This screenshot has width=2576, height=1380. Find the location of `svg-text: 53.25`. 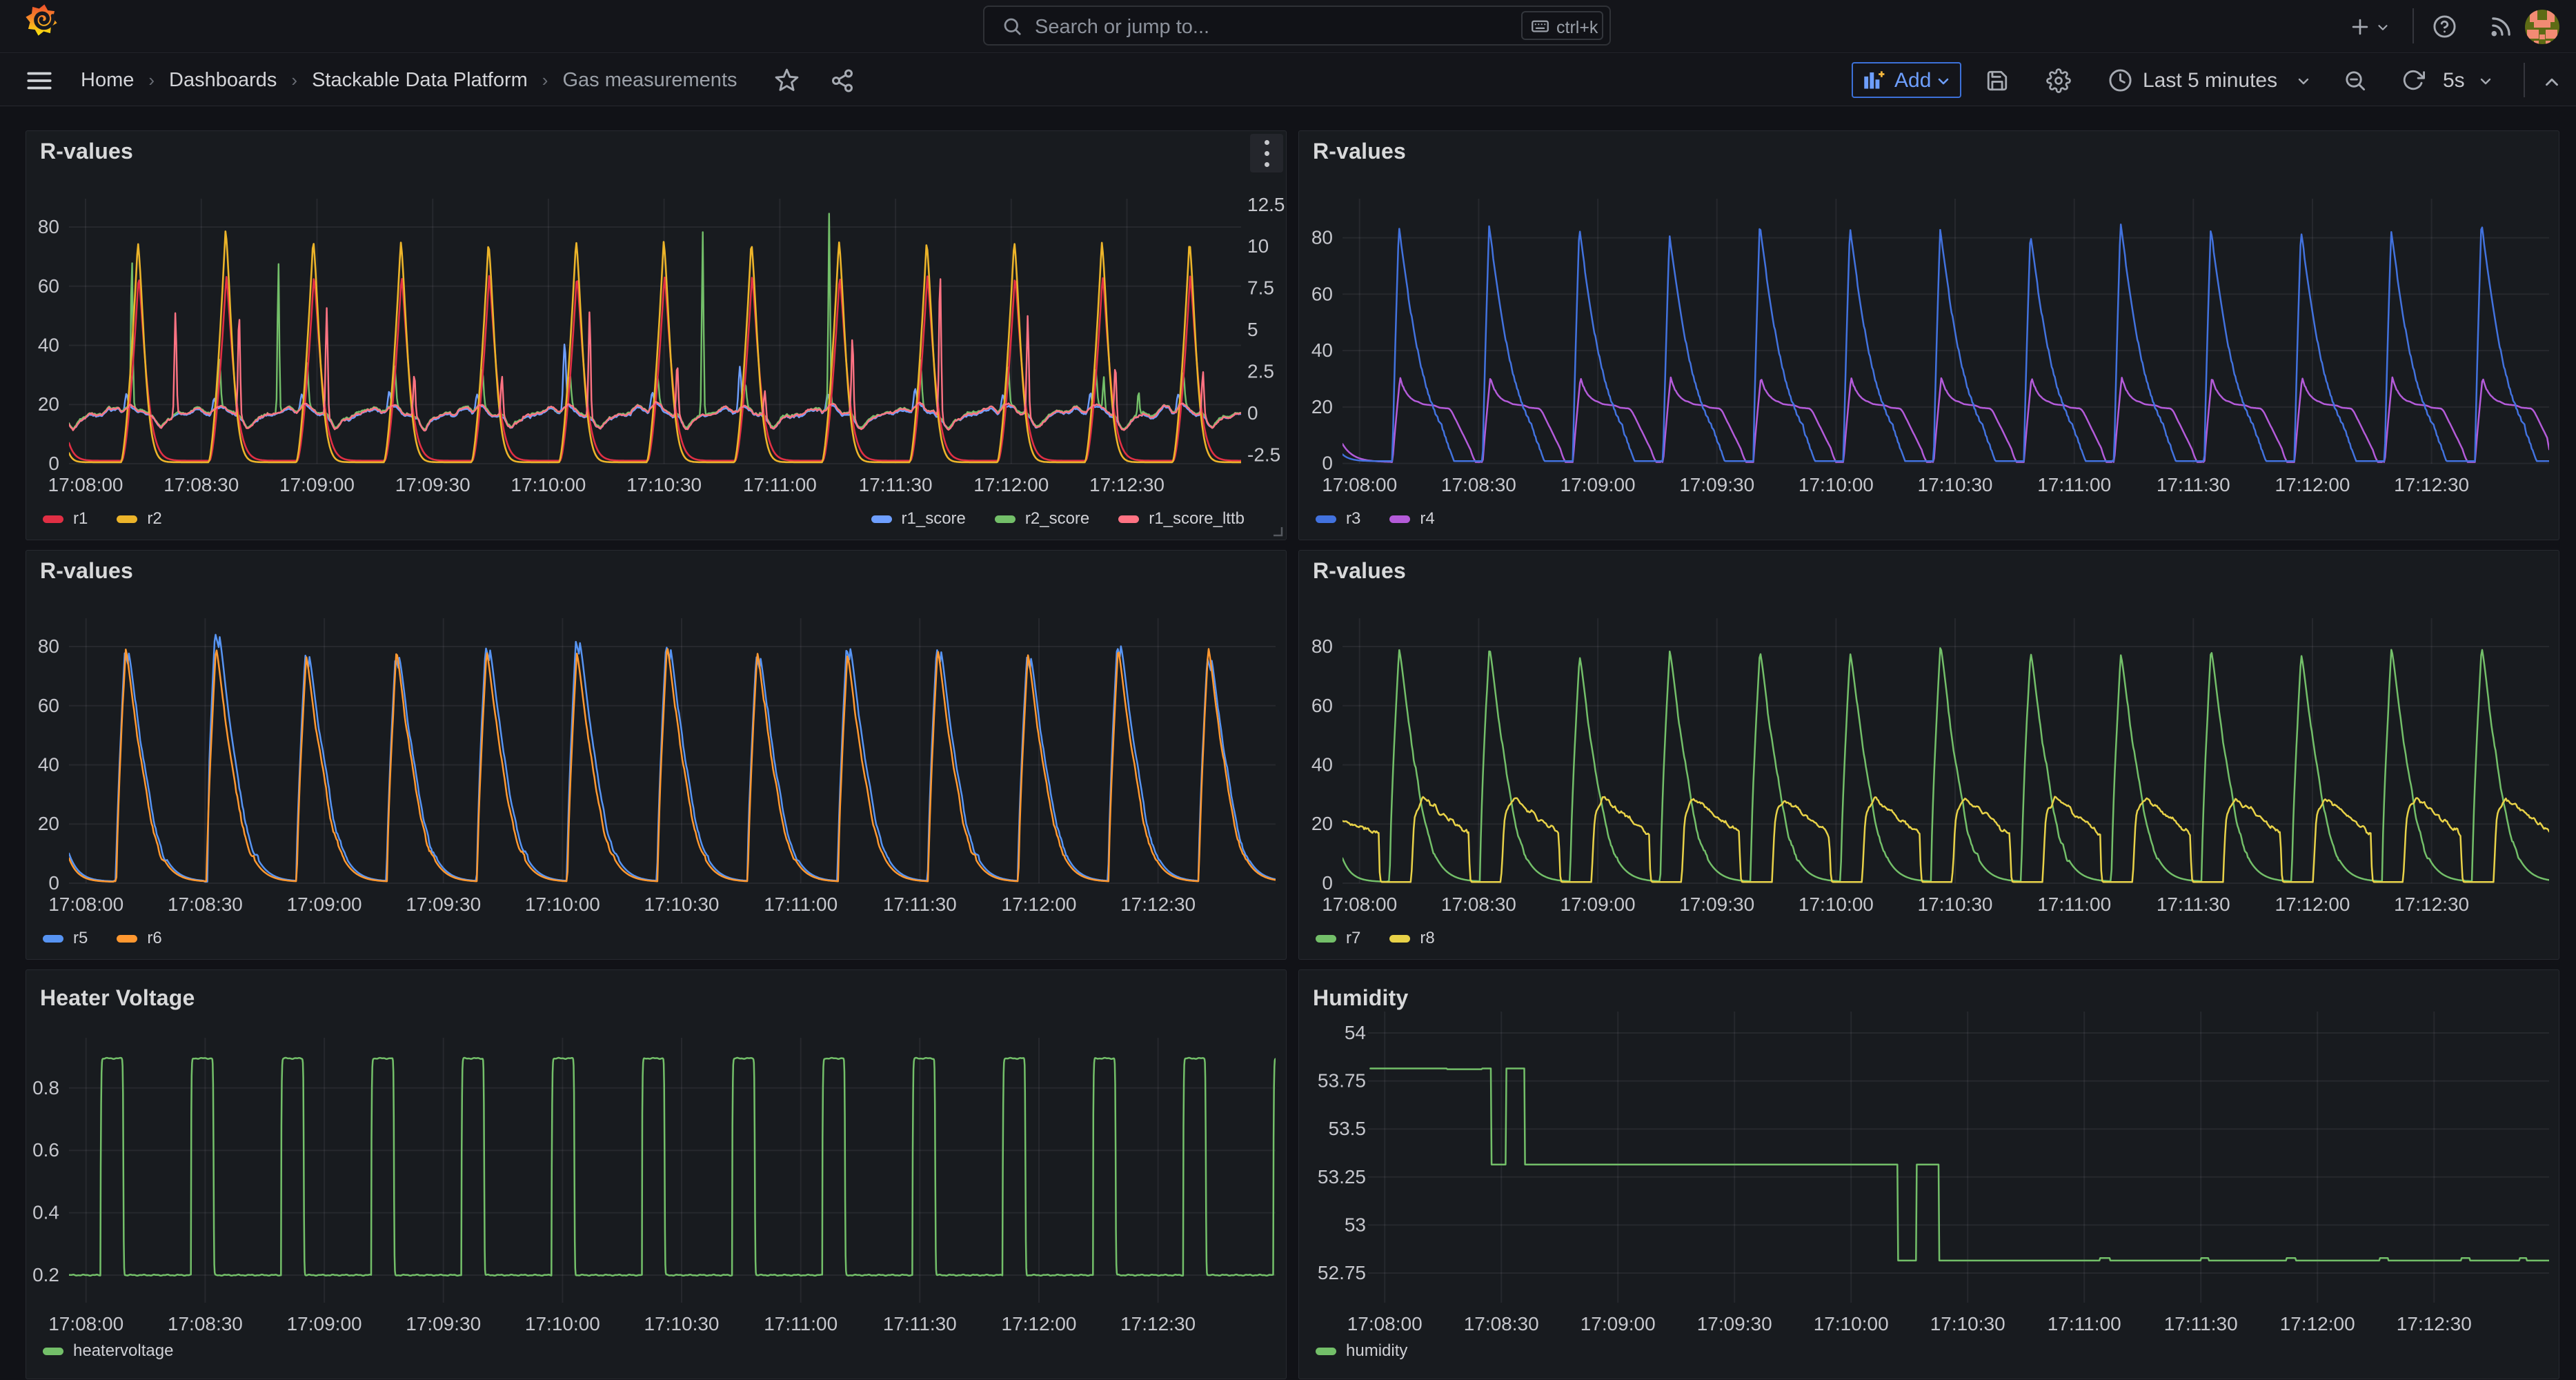

svg-text: 53.25 is located at coordinates (1342, 1176).